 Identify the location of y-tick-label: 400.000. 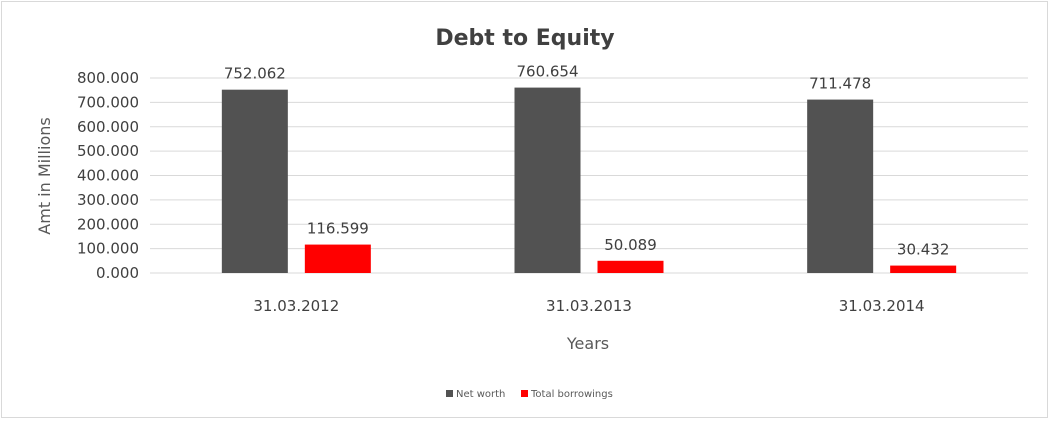
(108, 176).